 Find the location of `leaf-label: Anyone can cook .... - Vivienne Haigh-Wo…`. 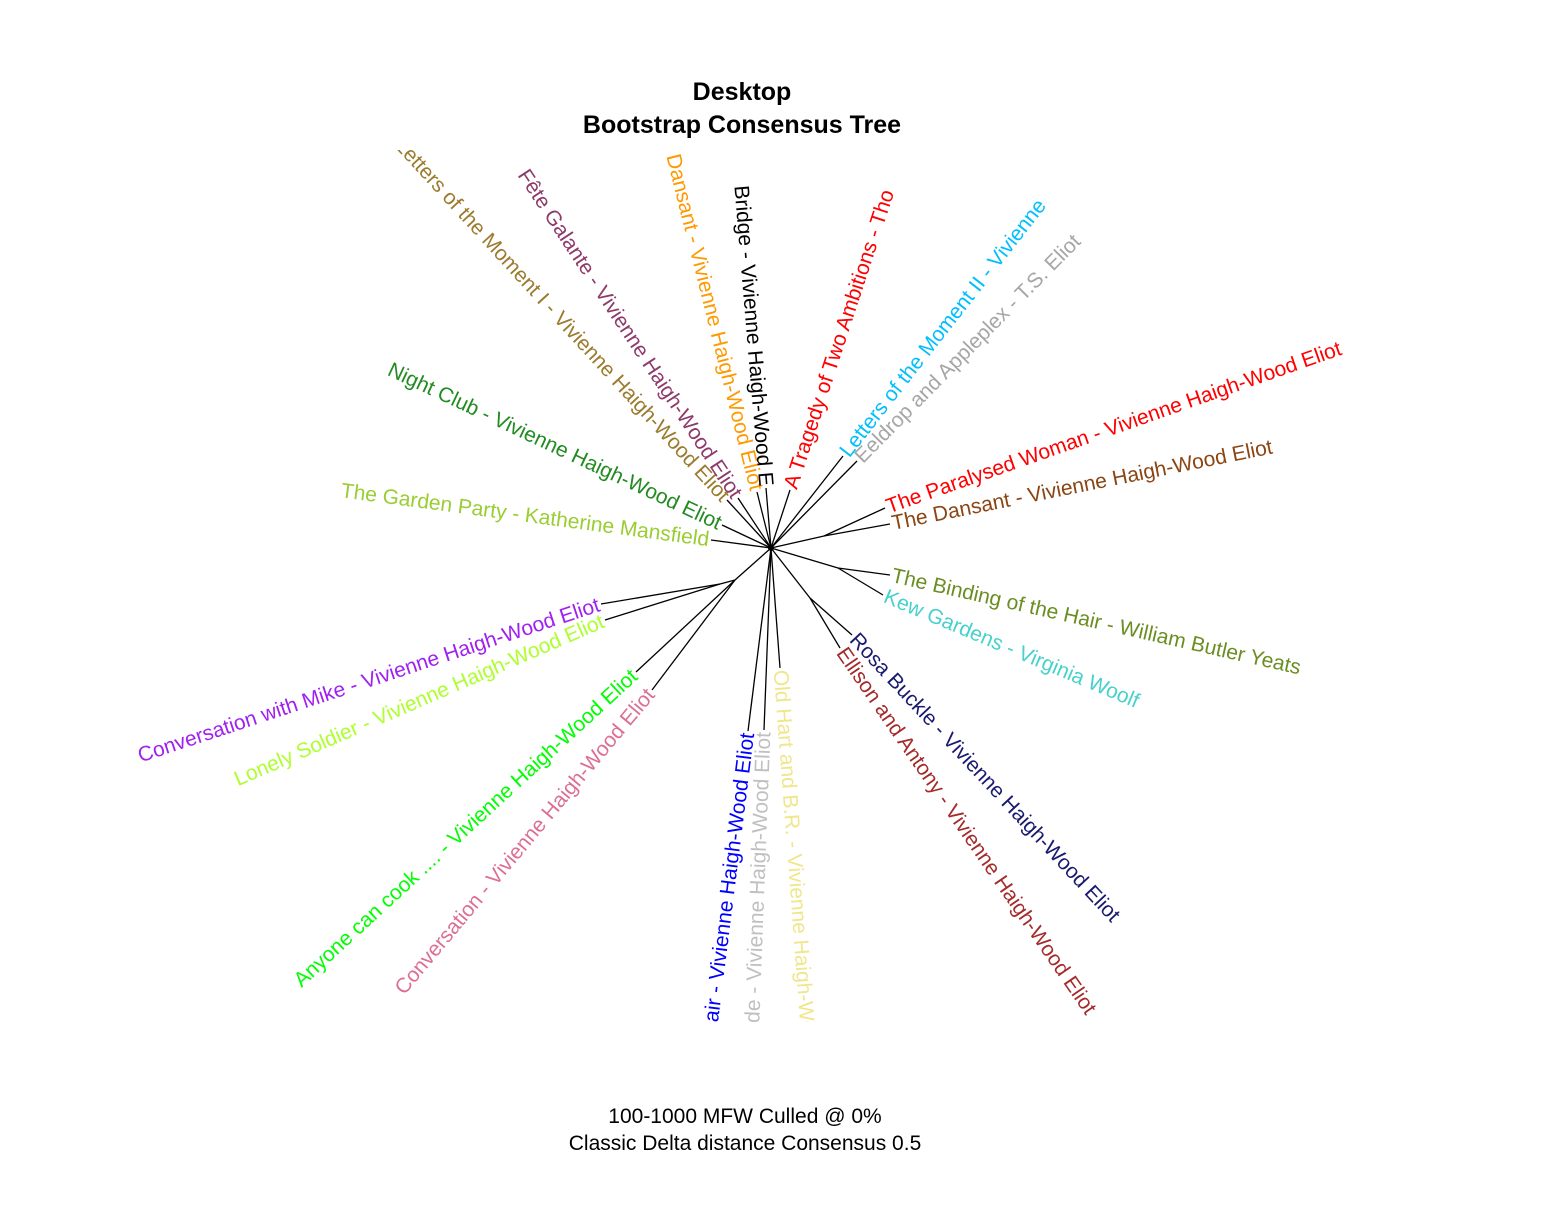

leaf-label: Anyone can cook .... - Vivienne Haigh-Wo… is located at coordinates (465, 828).